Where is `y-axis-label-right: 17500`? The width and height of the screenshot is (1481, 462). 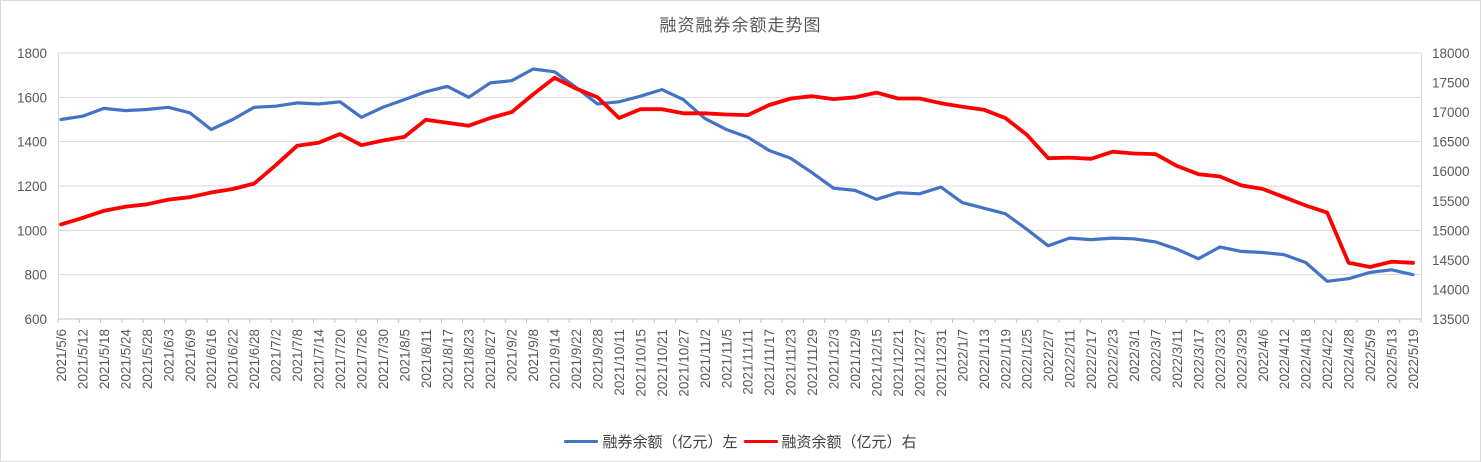 y-axis-label-right: 17500 is located at coordinates (1451, 83).